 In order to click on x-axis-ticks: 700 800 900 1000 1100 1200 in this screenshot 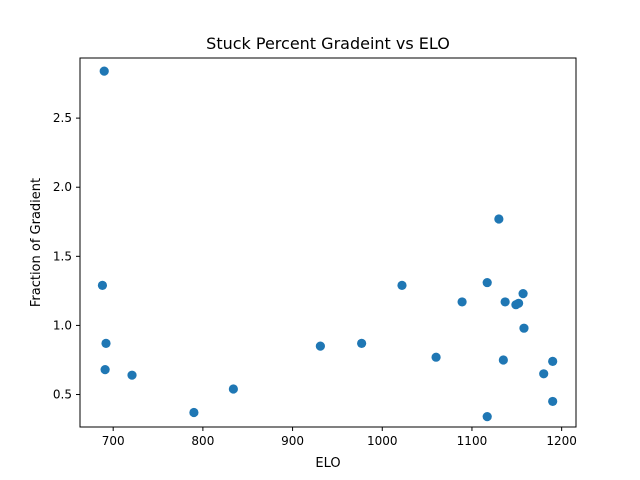, I will do `click(339, 437)`.